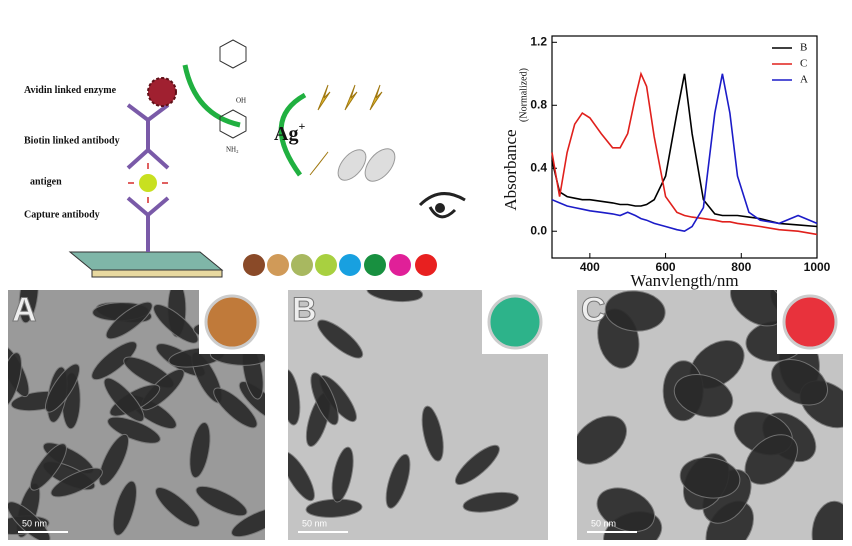 The image size is (852, 546). Describe the element at coordinates (593, 310) in the screenshot. I see `panel-label: C` at that location.